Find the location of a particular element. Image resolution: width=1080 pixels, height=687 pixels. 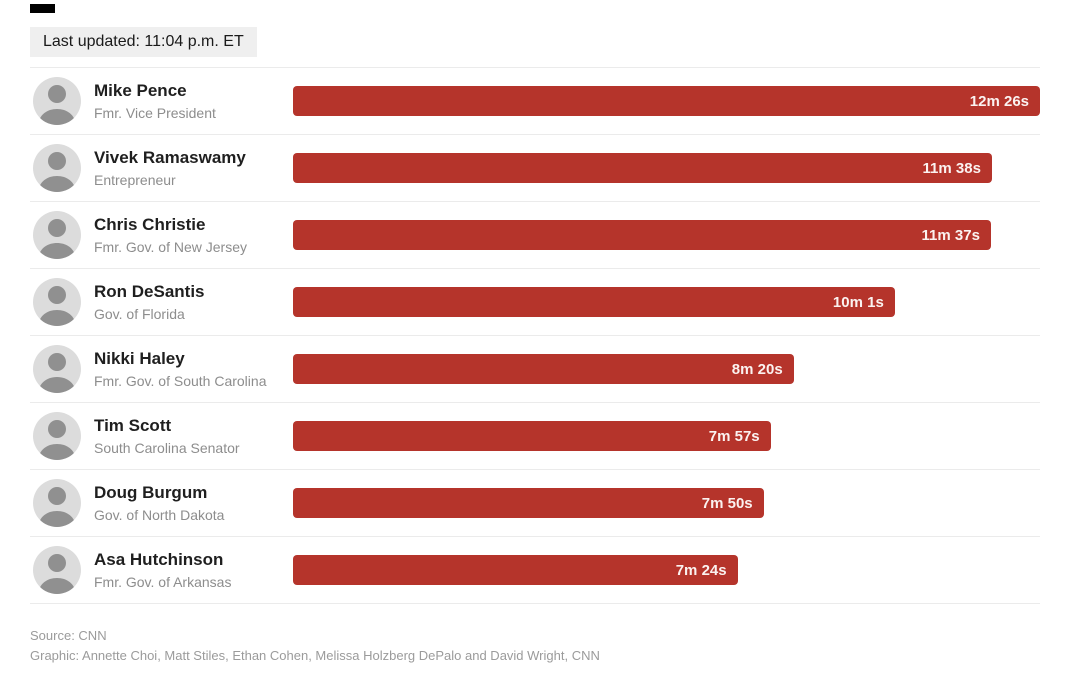

last-updated-badge: Last updated: 11:04 p.m. ET is located at coordinates (143, 42).